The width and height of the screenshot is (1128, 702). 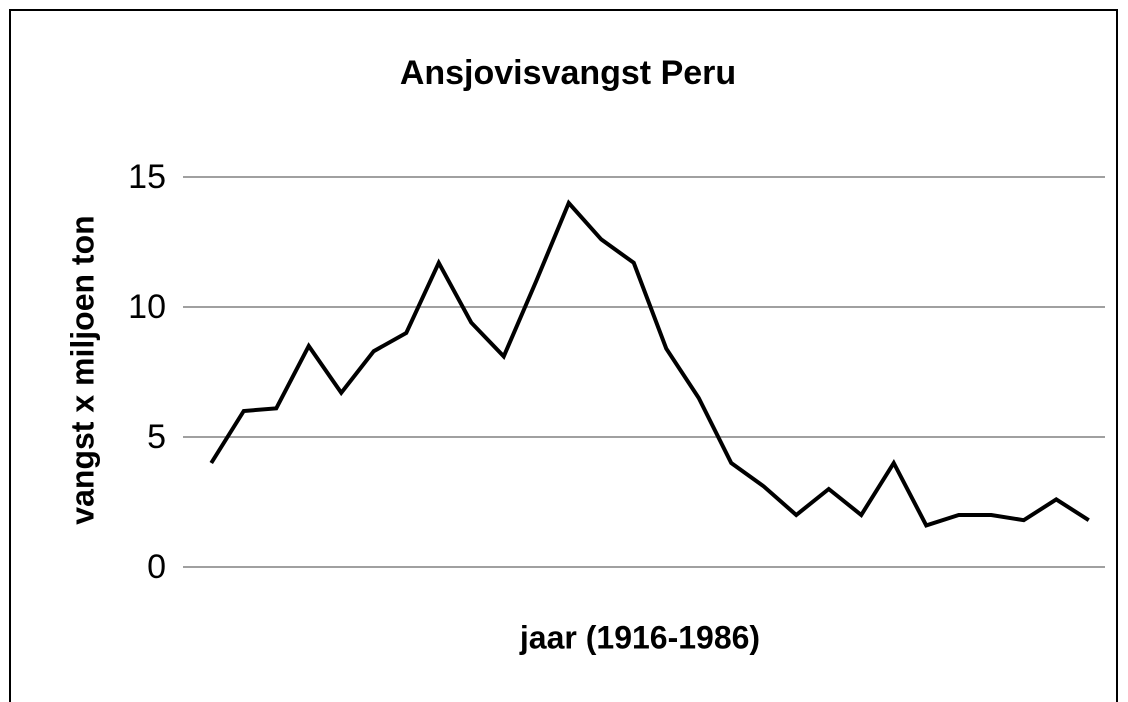 I want to click on y-tick-label: 5, so click(x=156, y=437).